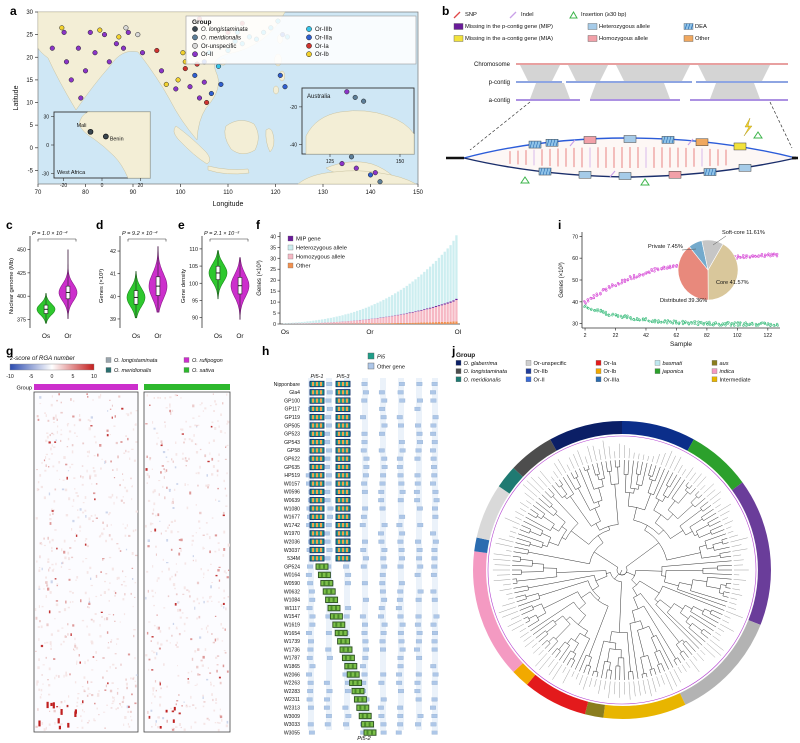 This screenshot has width=800, height=743. What do you see at coordinates (184, 286) in the screenshot?
I see `svg-text: Gene density` at bounding box center [184, 286].